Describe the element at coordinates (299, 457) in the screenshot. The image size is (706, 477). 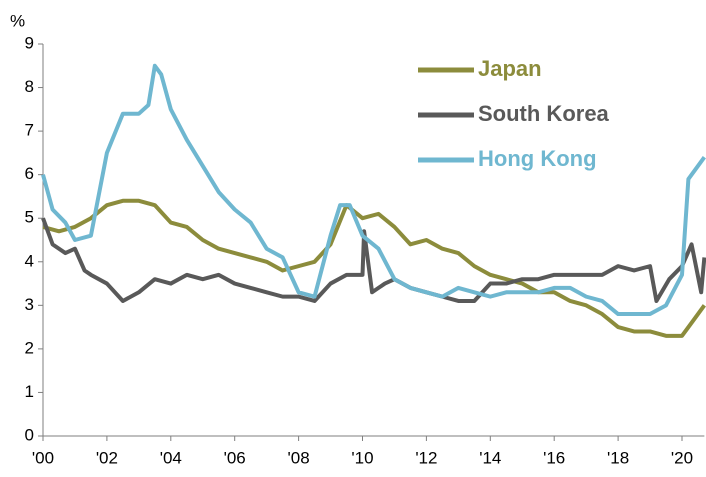
I see `x-tick-label: '08` at that location.